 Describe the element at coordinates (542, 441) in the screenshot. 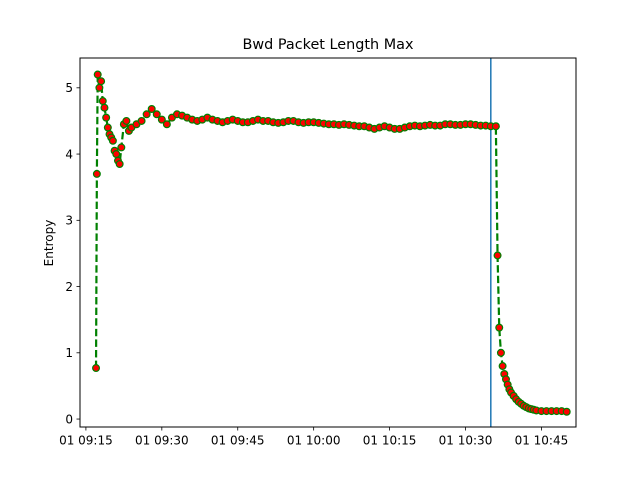

I see `x-tick-label: 01 10:45` at that location.